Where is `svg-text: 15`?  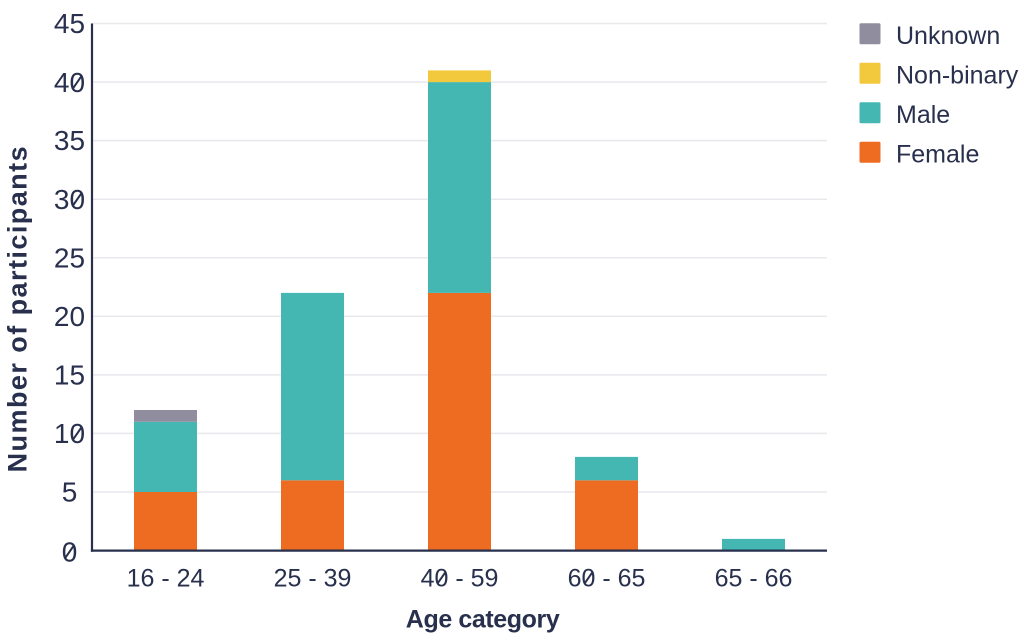
svg-text: 15 is located at coordinates (69, 375).